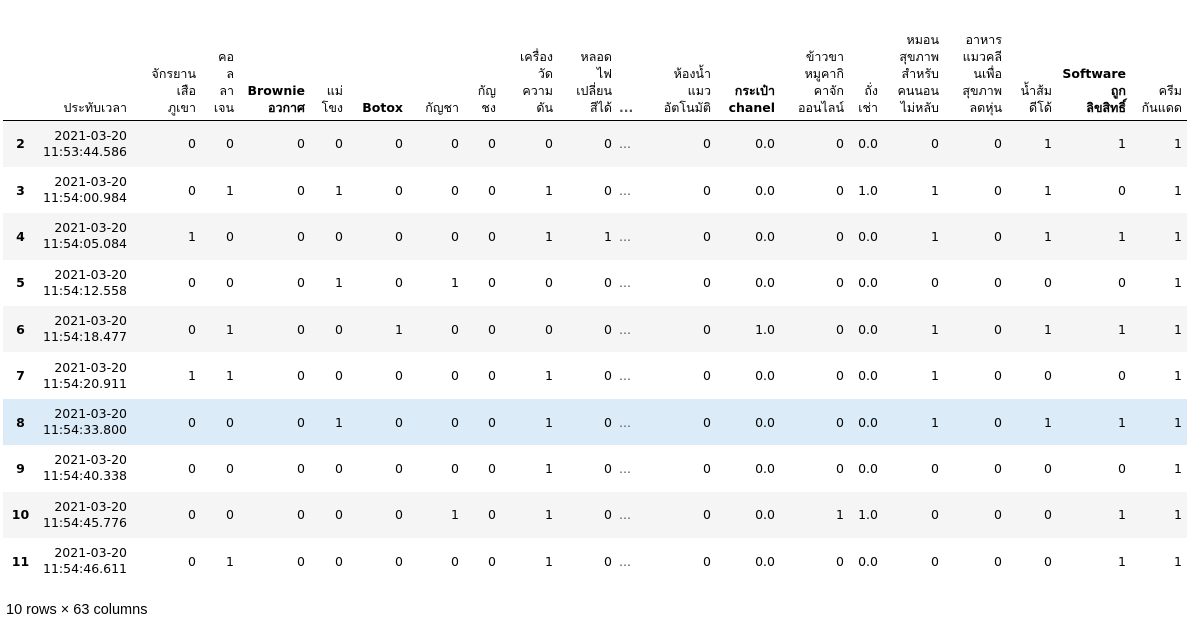  What do you see at coordinates (913, 74) in the screenshot?
I see `column-header: หมอน สุขภาพ สำหรับ คนนอน ไม่หลับ` at bounding box center [913, 74].